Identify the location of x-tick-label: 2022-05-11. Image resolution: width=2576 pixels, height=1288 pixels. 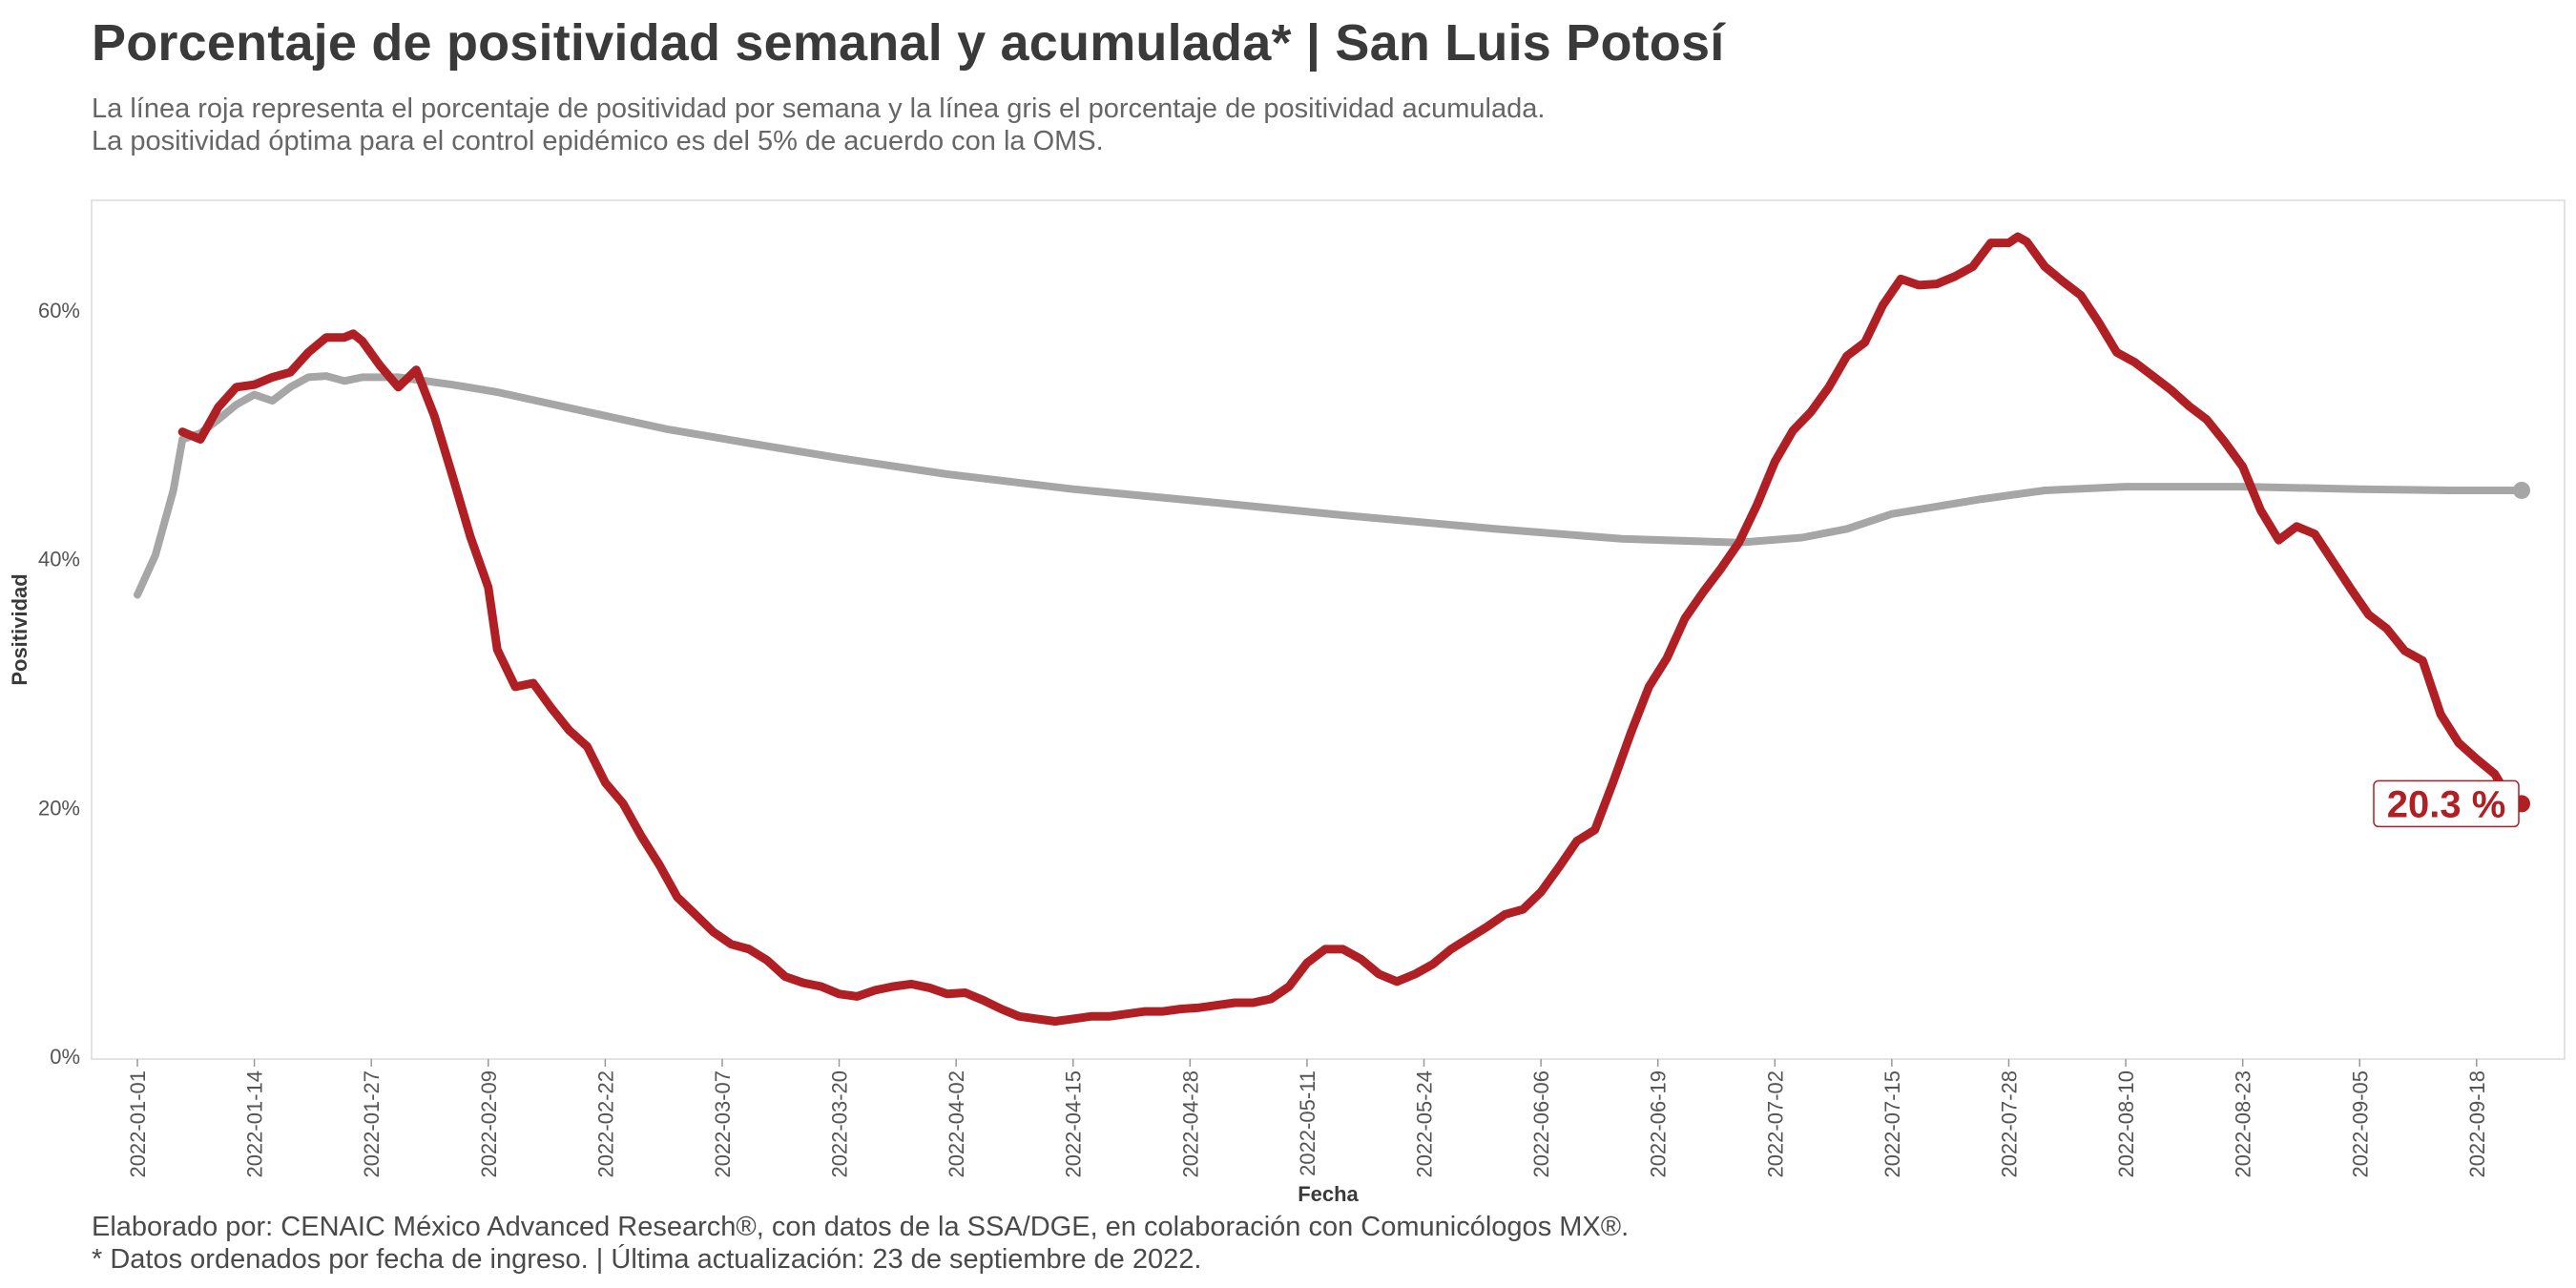
(1307, 1123).